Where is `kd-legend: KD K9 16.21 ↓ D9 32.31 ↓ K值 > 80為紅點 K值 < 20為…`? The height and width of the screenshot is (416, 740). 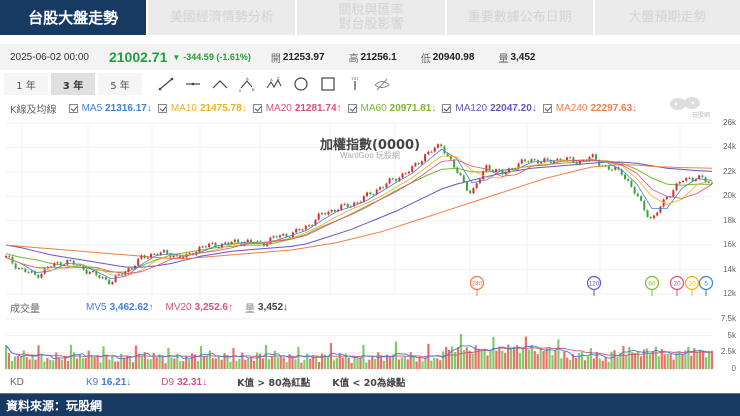 kd-legend: KD K9 16.21 ↓ D9 32.31 ↓ K值 > 80為紅點 K值 < 20為… is located at coordinates (370, 382).